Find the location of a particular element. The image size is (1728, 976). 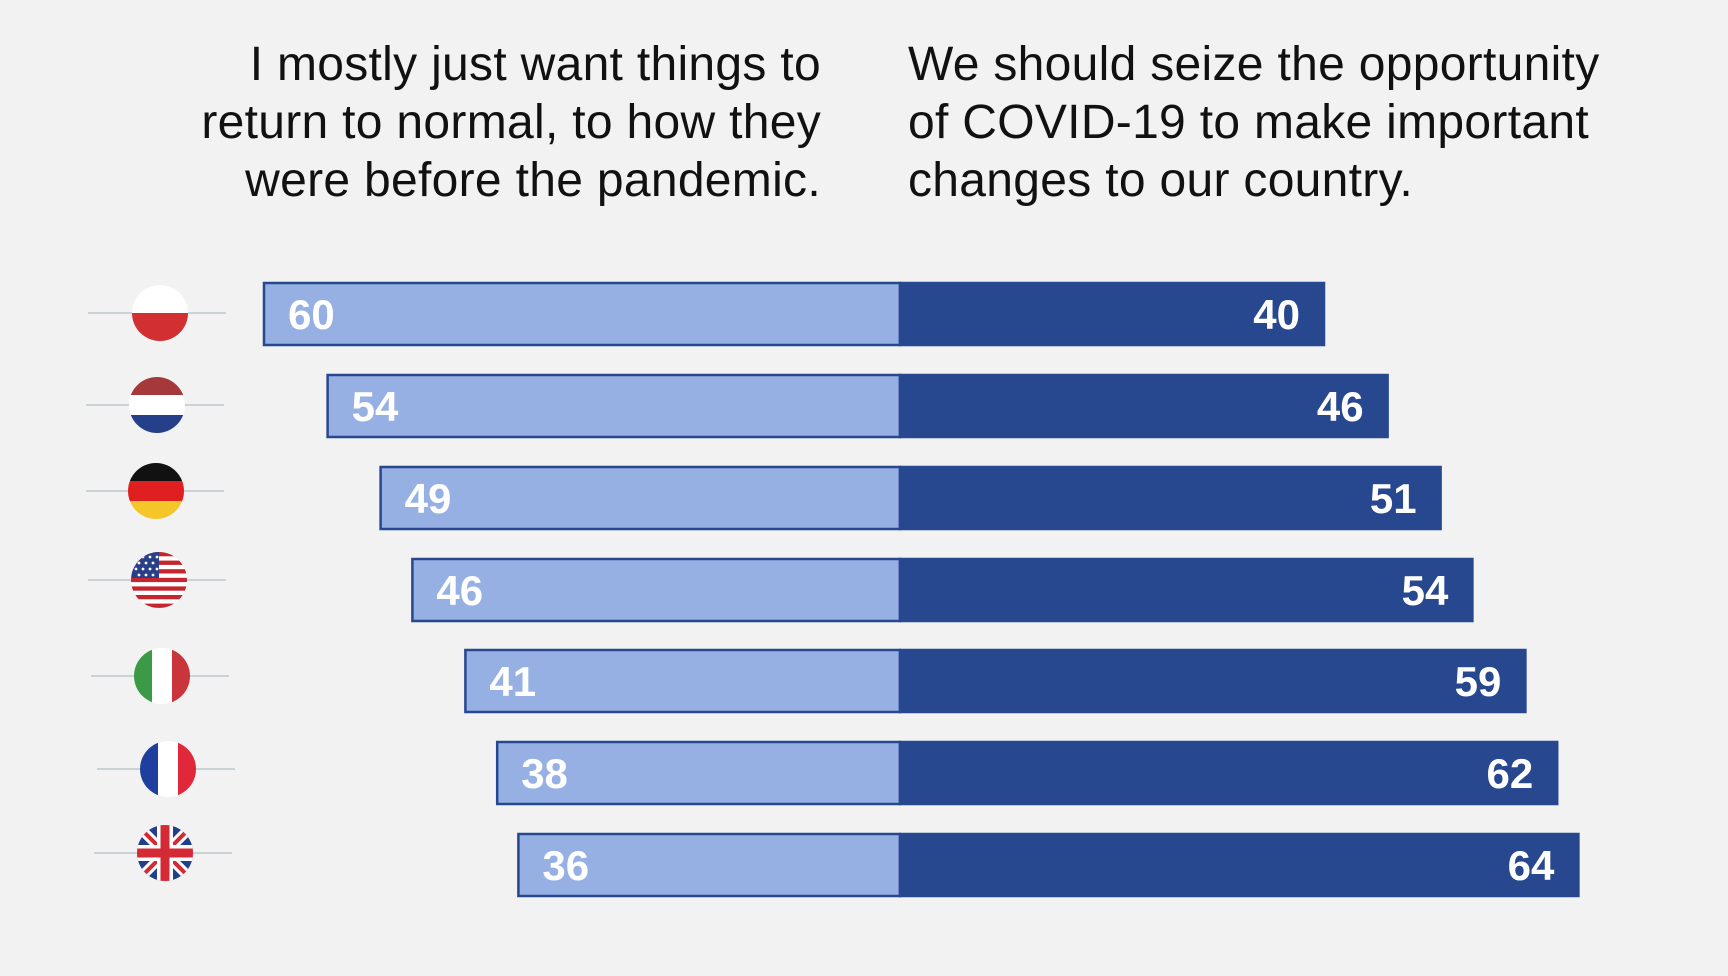

bar-right-poland is located at coordinates (1112, 314).